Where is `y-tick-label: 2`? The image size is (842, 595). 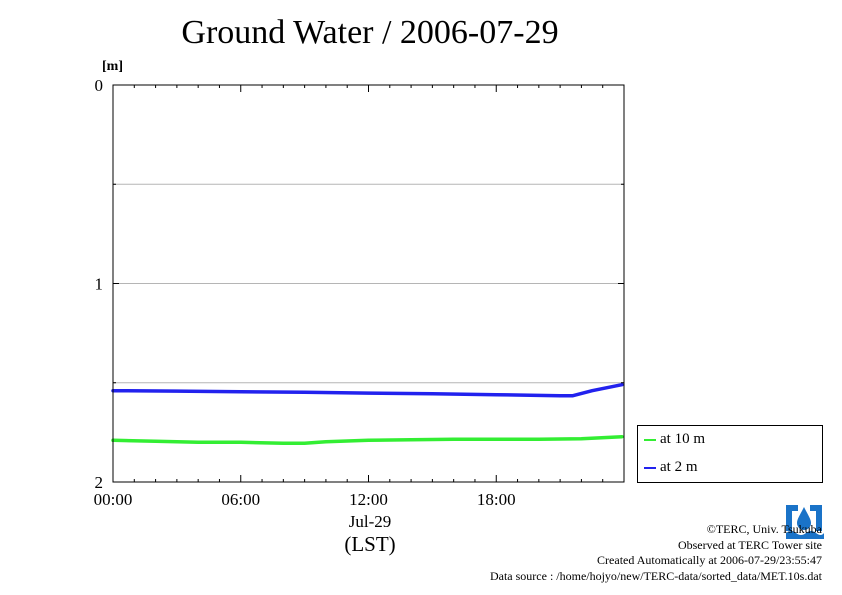 y-tick-label: 2 is located at coordinates (99, 482).